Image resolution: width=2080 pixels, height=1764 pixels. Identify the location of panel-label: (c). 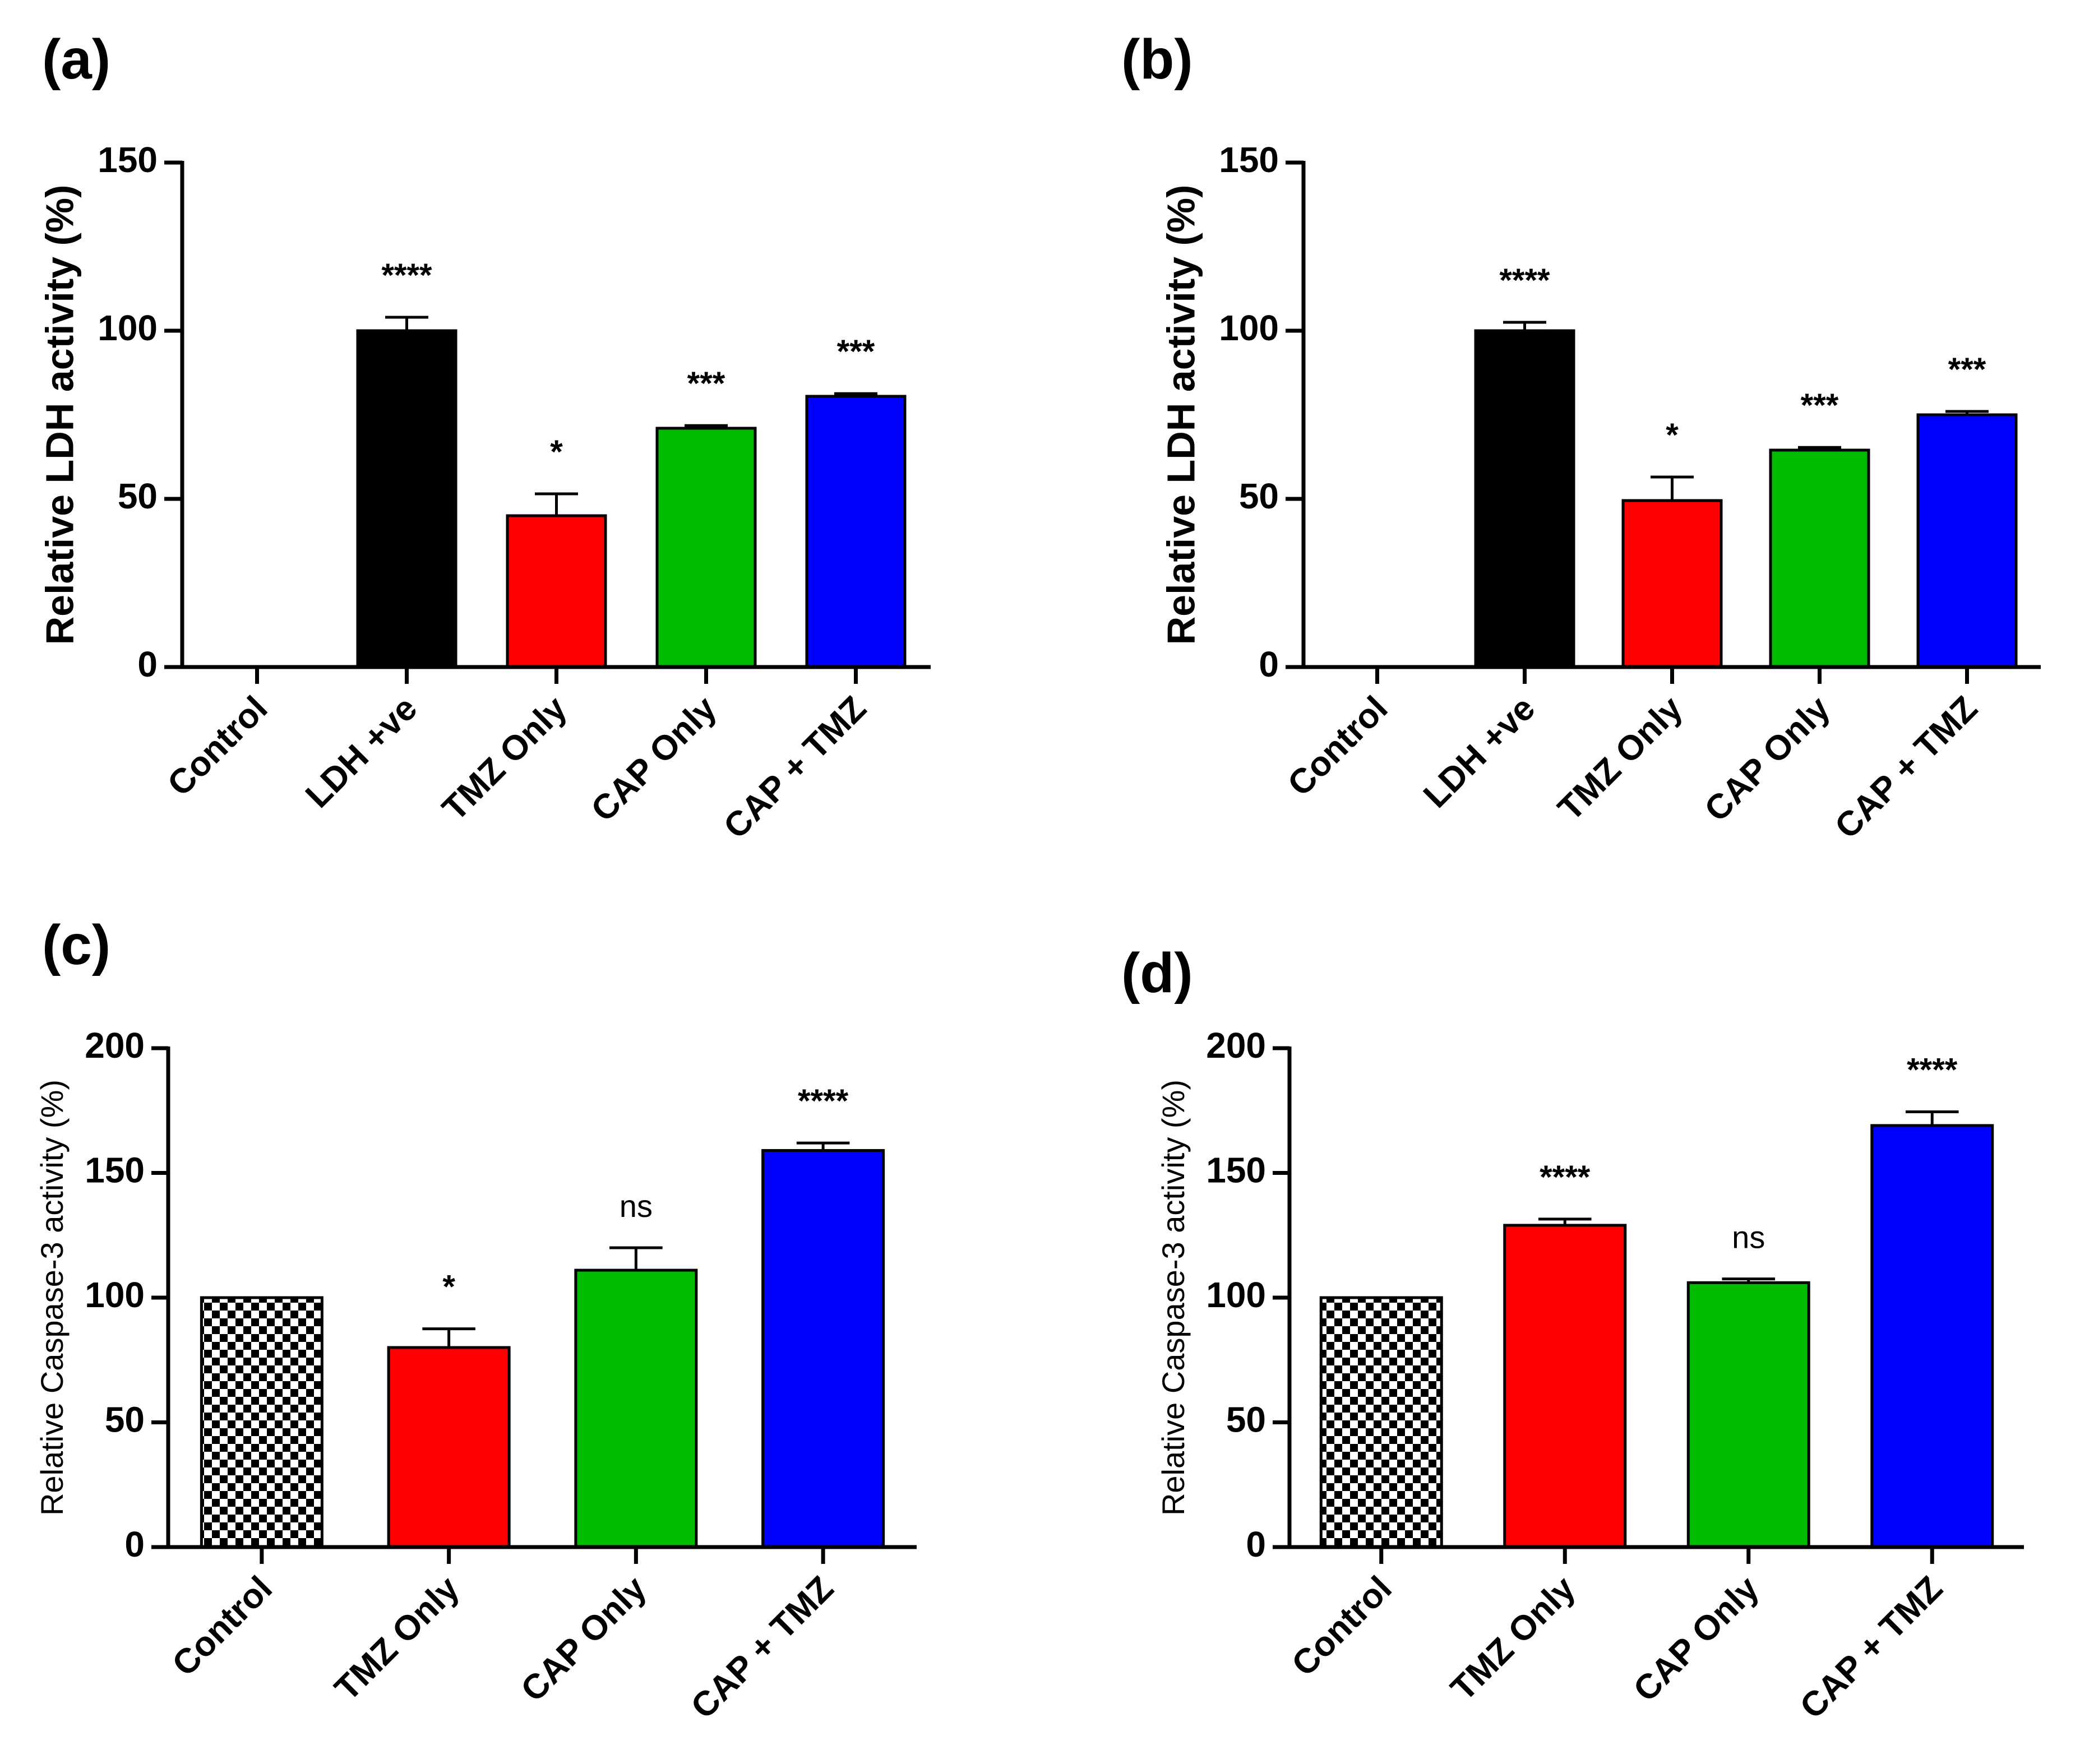
(76, 945).